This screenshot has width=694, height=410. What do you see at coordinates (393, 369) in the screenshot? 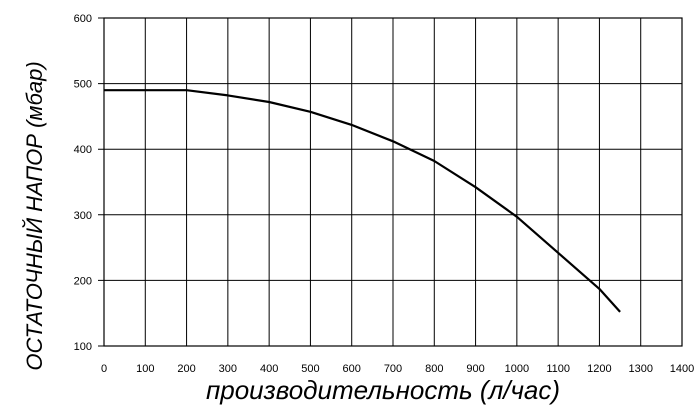
I see `x-tick-label: 700` at bounding box center [393, 369].